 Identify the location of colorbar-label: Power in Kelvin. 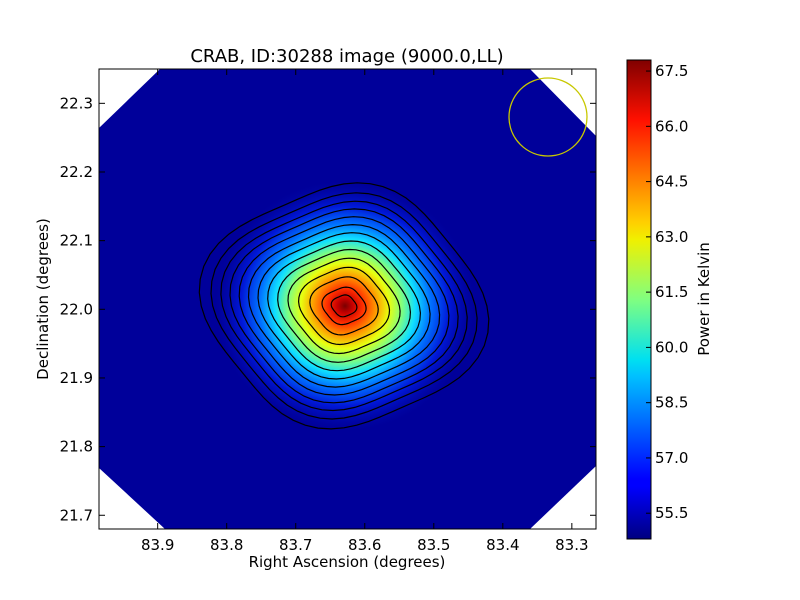
(704, 299).